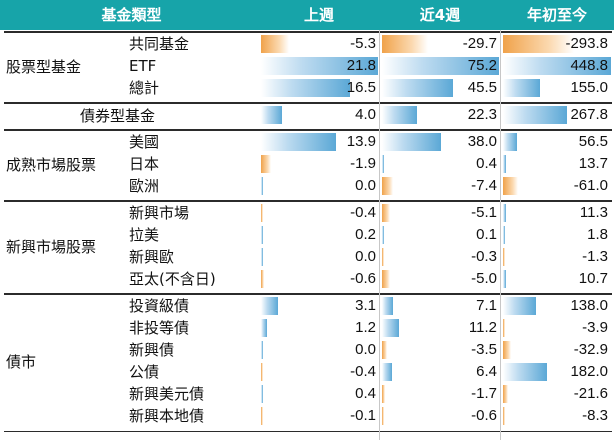  Describe the element at coordinates (482, 327) in the screenshot. I see `value-text: 11.2` at that location.